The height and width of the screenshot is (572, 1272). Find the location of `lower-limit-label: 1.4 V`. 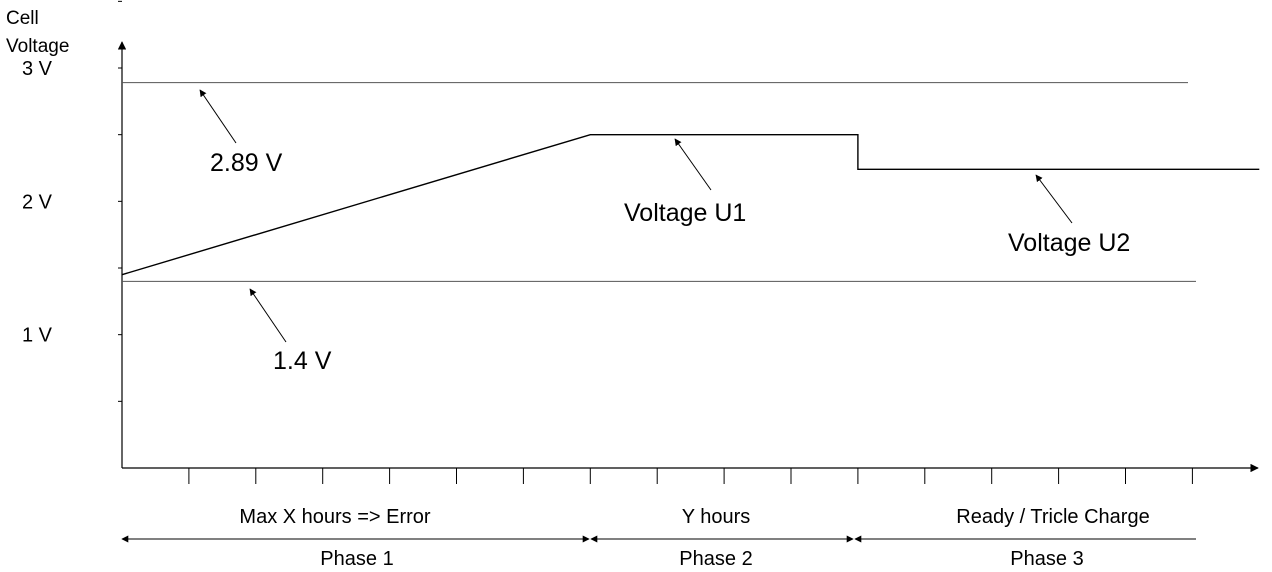

lower-limit-label: 1.4 V is located at coordinates (302, 361).